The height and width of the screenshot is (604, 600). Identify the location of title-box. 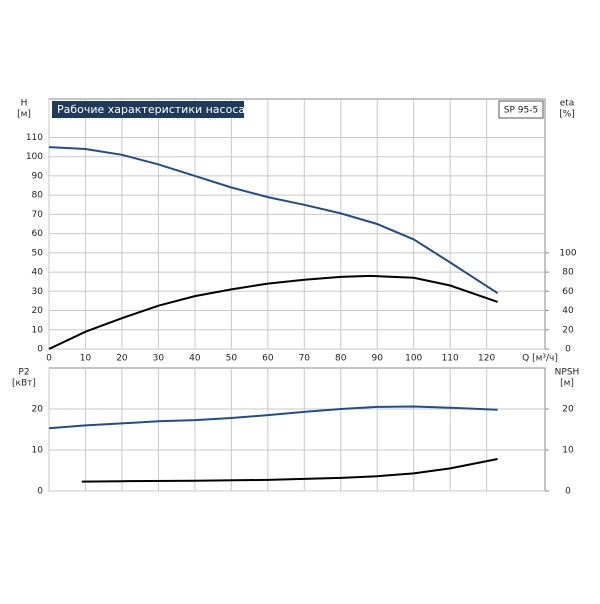
(148, 109).